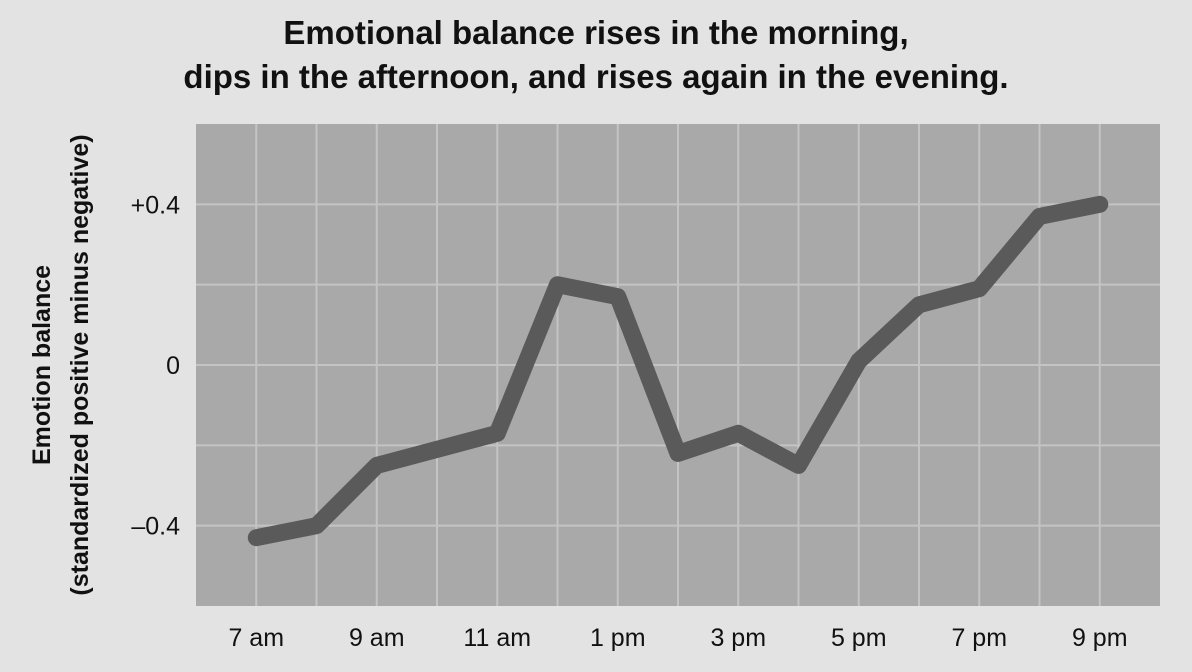 This screenshot has height=672, width=1192. I want to click on x-axis-ticks: 7 am 9 am 11 am 1 pm 3 pm 5 pm 7 pm 9 pm, so click(677, 638).